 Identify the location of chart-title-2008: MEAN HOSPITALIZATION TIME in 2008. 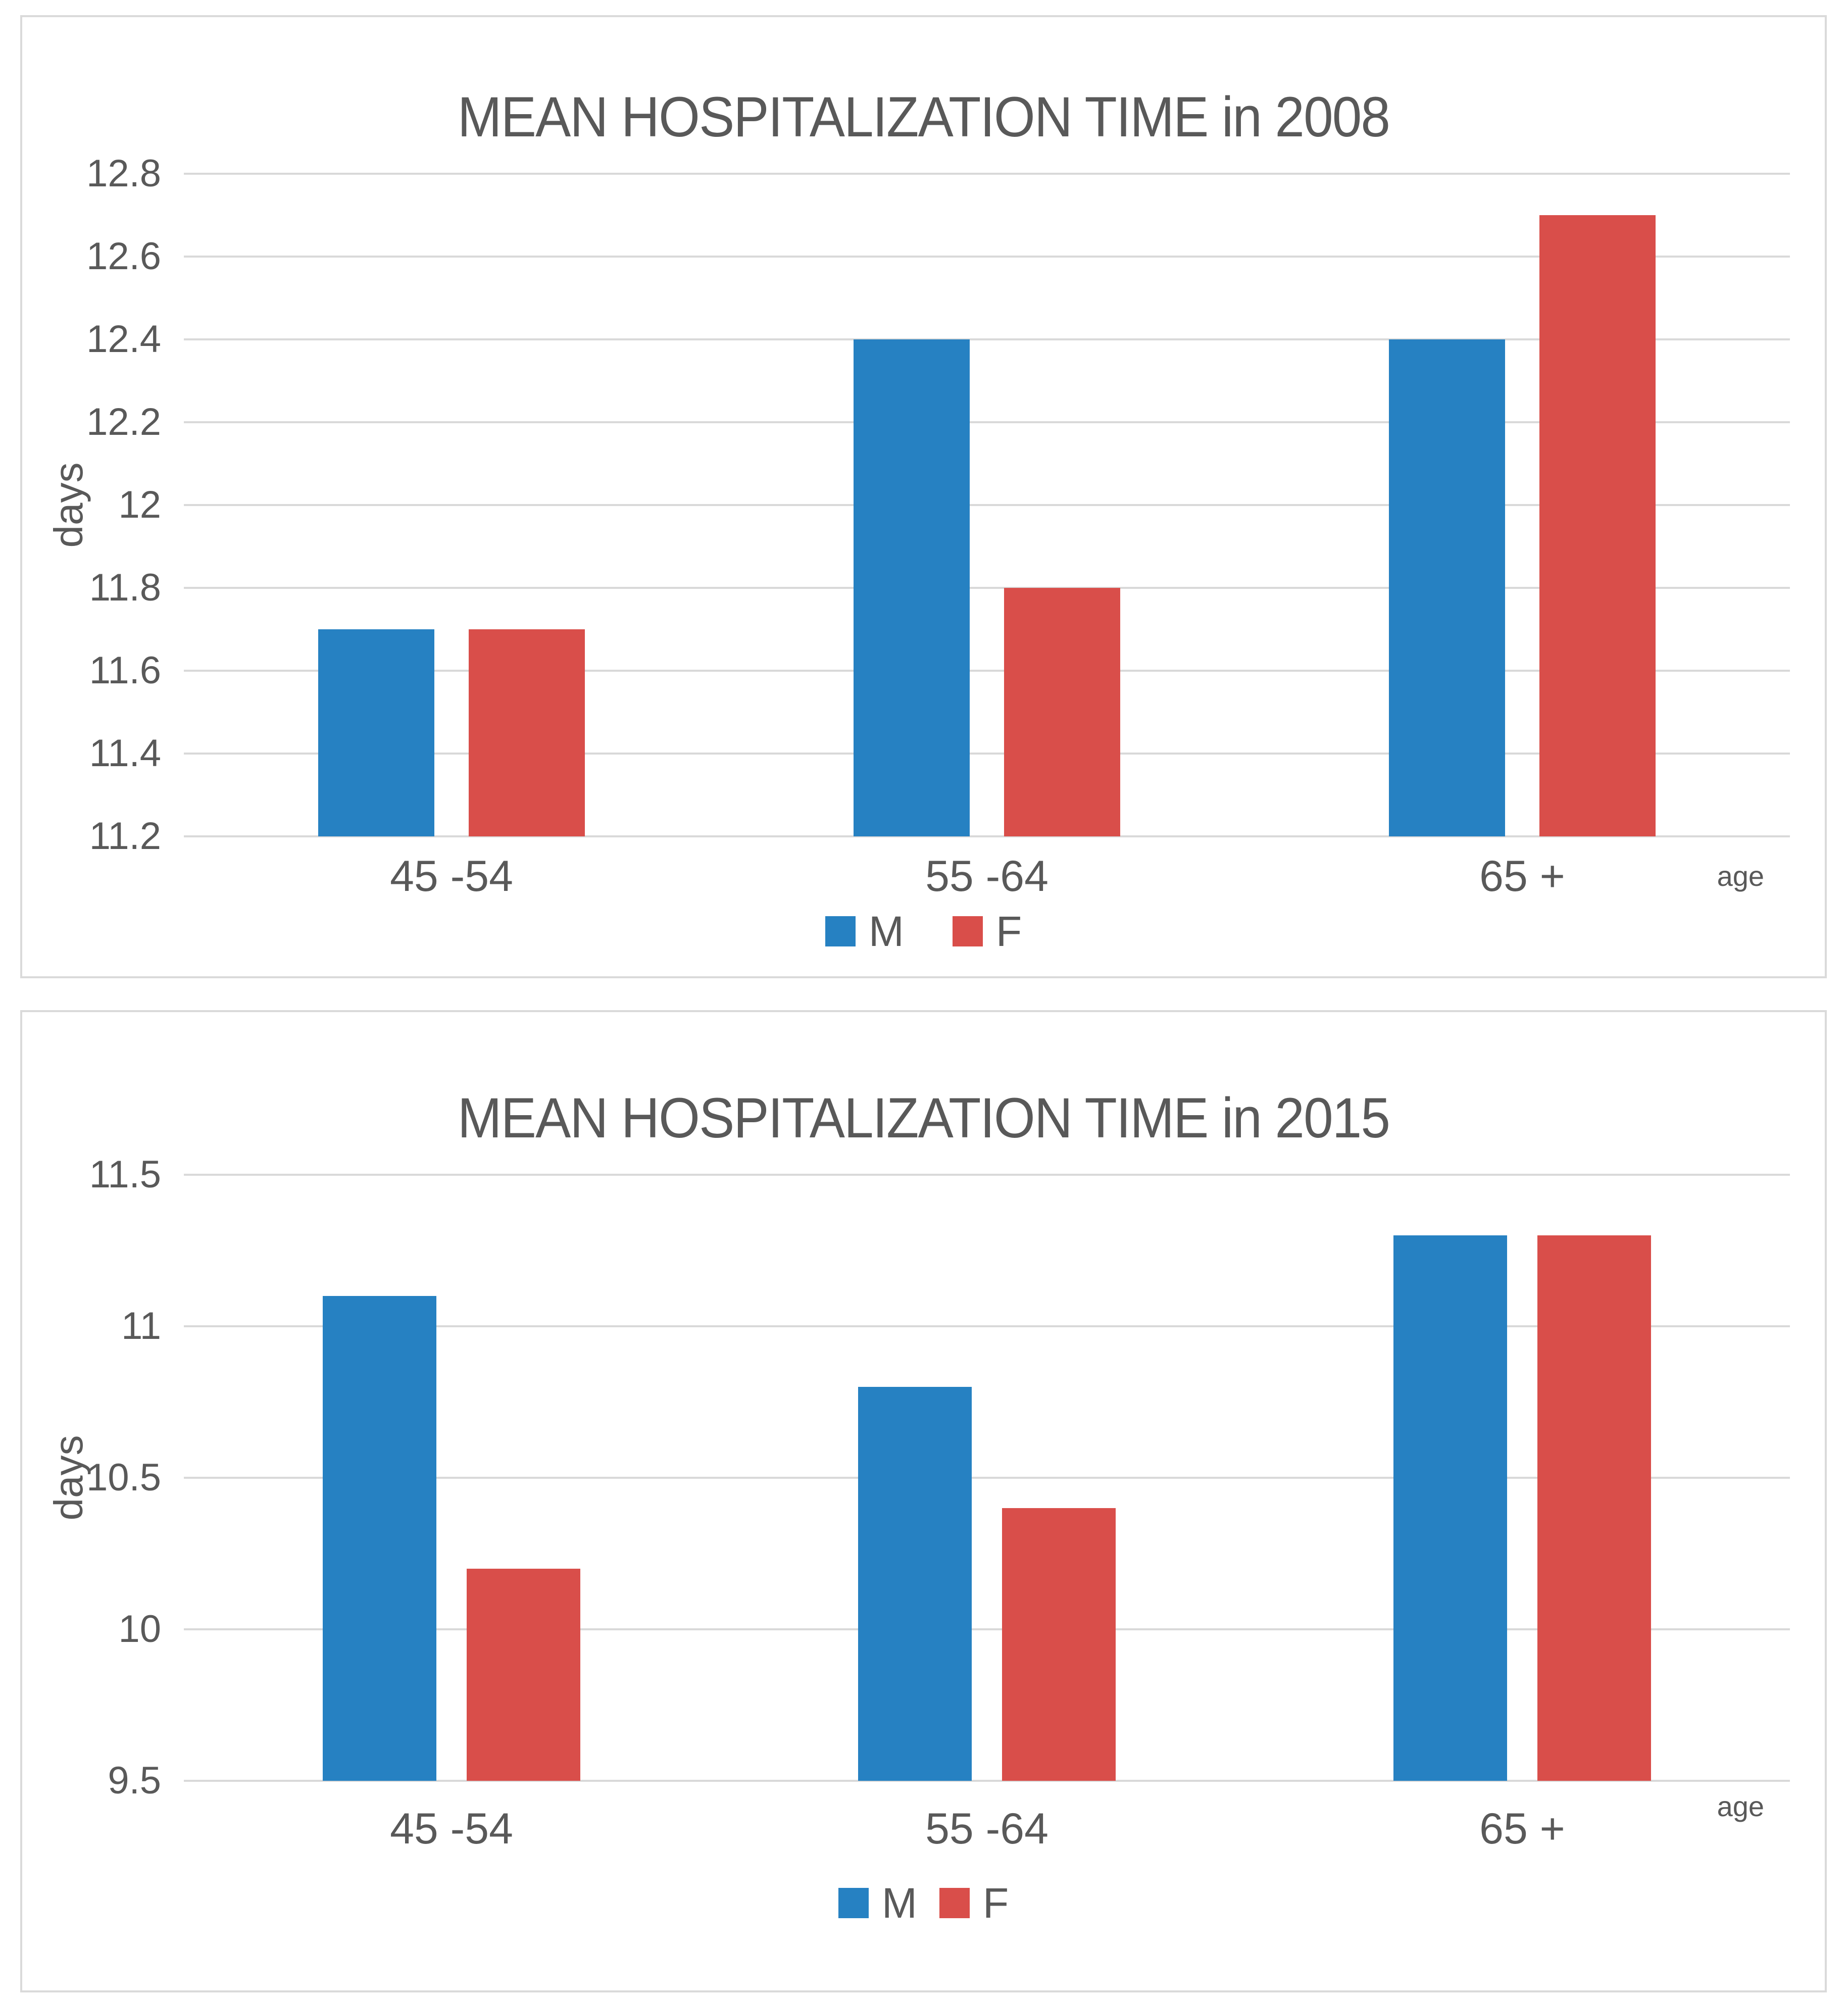
(923, 116).